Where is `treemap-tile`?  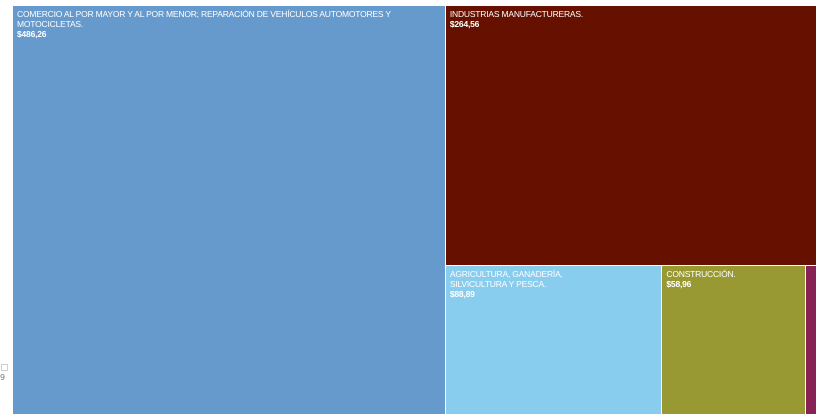
treemap-tile is located at coordinates (811, 340).